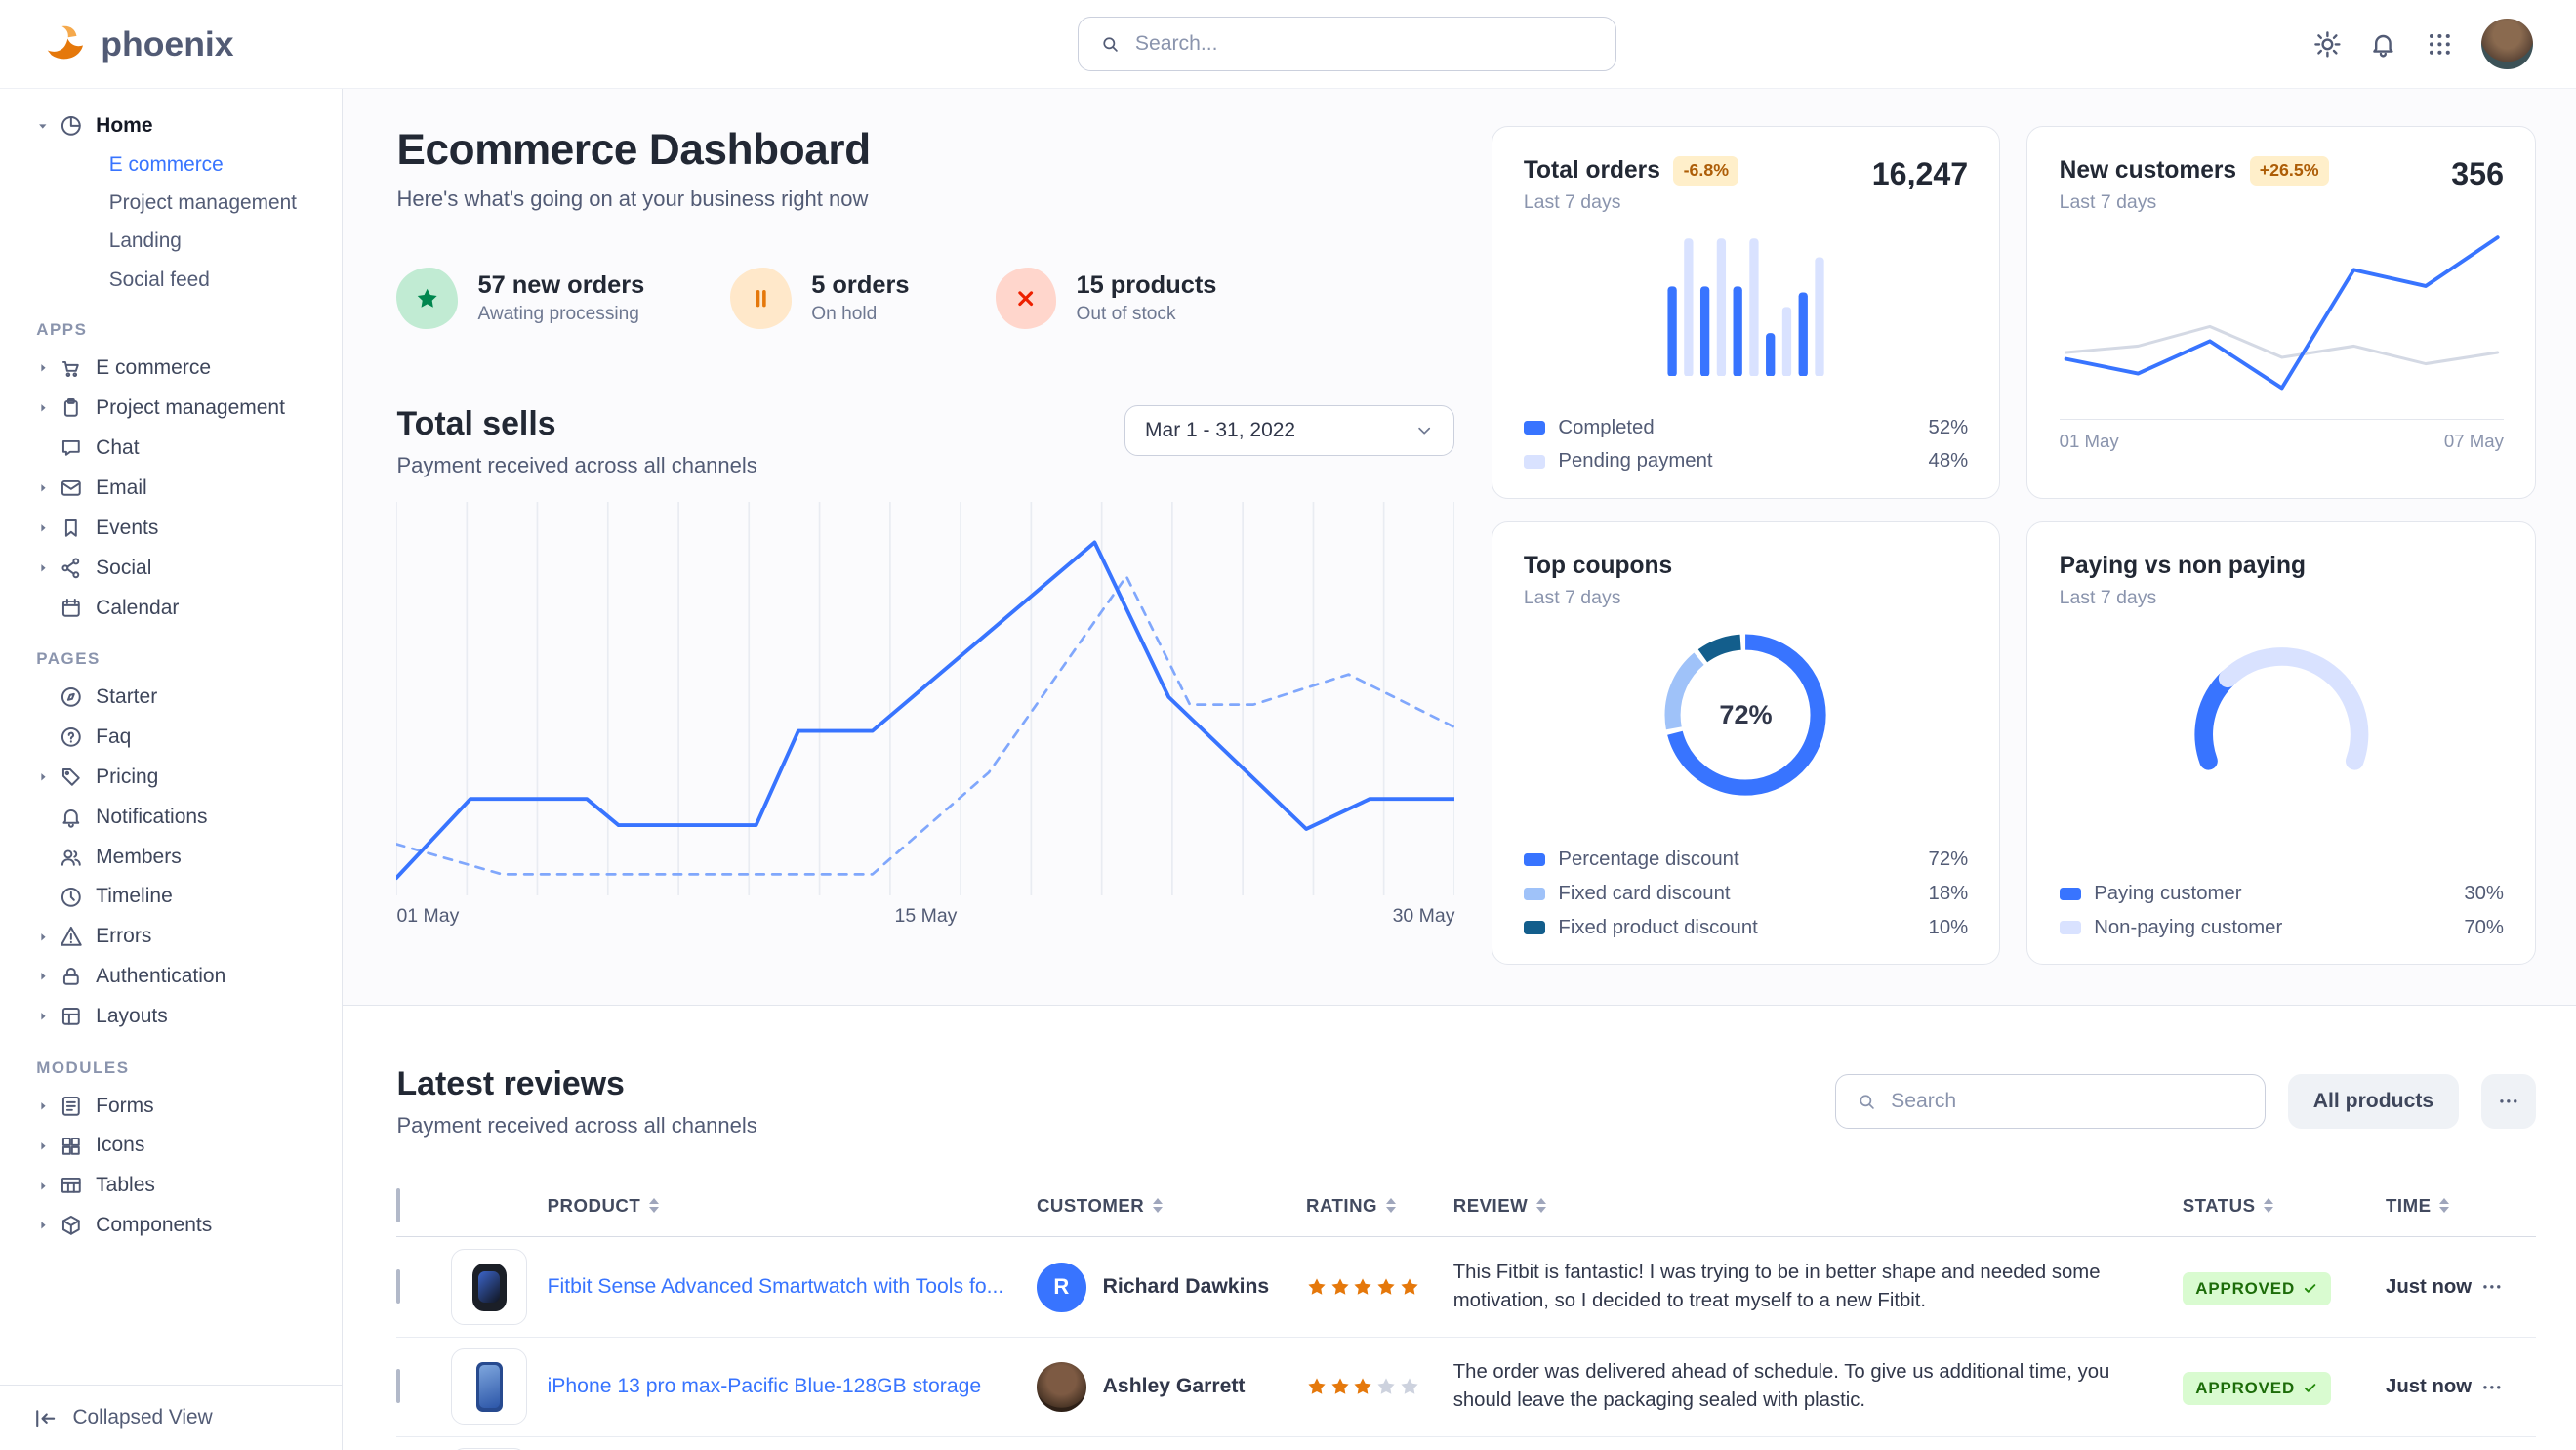 Image resolution: width=2576 pixels, height=1450 pixels. Describe the element at coordinates (2168, 893) in the screenshot. I see `legend-label: Paying customer` at that location.